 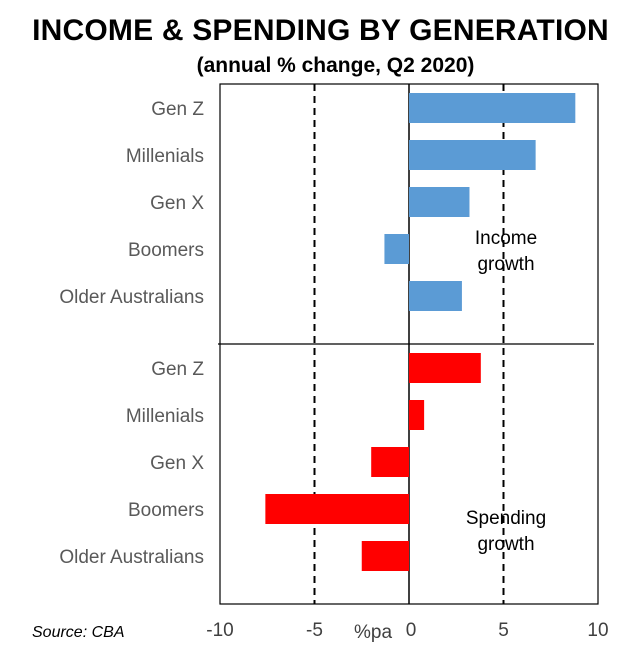 I want to click on source-note: Source: CBA, so click(x=78, y=632).